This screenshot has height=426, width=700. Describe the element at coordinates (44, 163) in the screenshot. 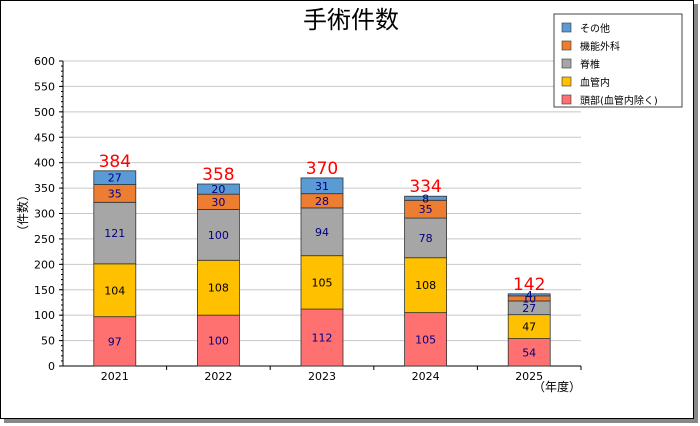

I see `y-tick-label: 400` at that location.